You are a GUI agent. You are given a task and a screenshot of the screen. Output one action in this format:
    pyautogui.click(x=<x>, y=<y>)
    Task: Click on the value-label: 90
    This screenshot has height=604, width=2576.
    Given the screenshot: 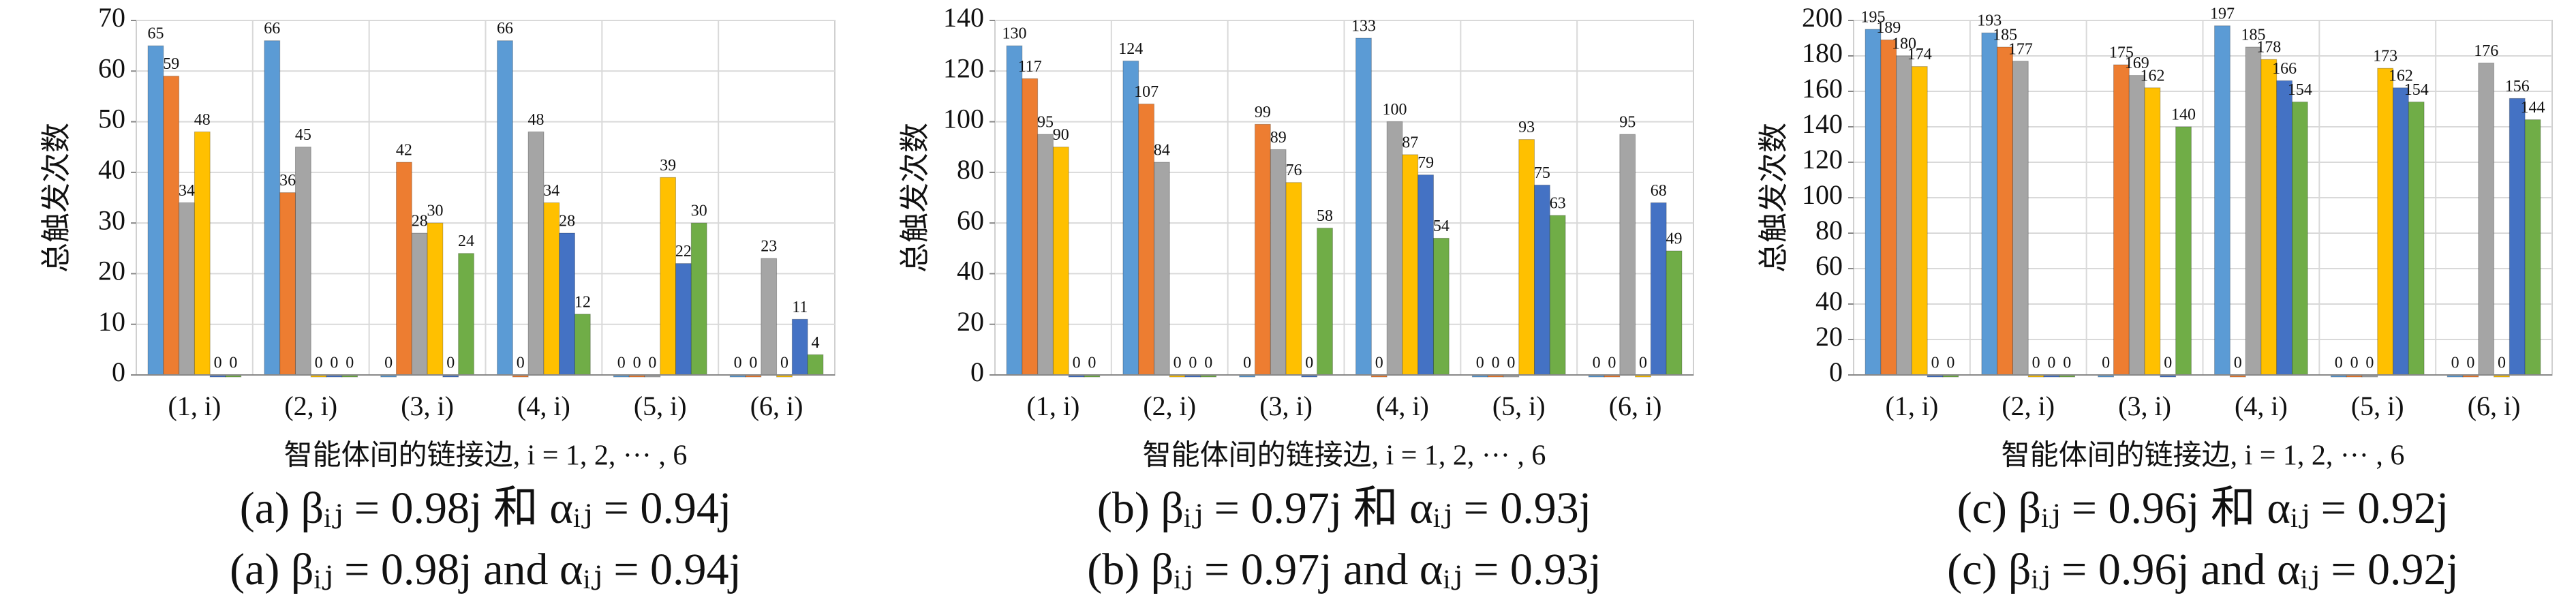 What is the action you would take?
    pyautogui.click(x=1061, y=135)
    